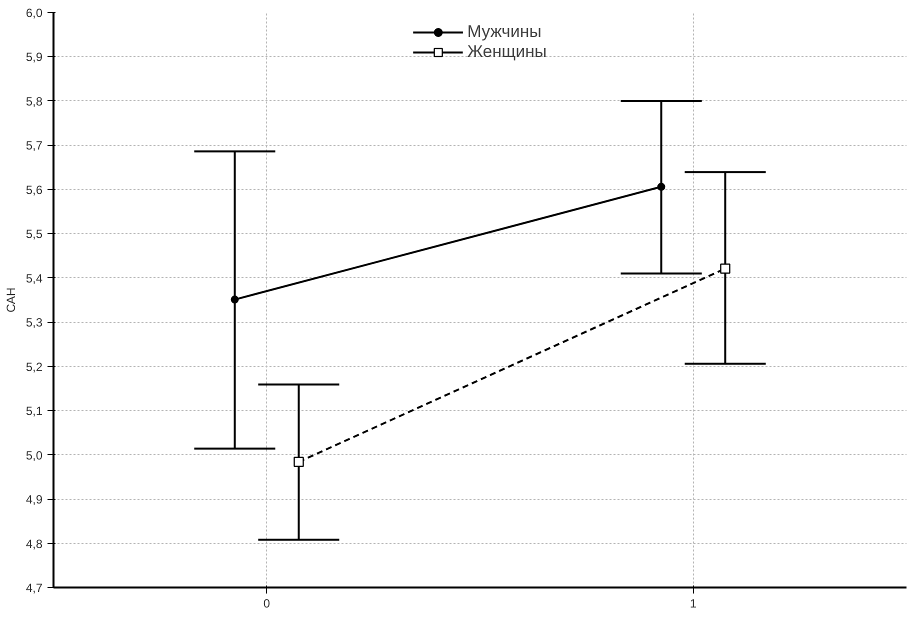 This screenshot has width=916, height=617. Describe the element at coordinates (34, 499) in the screenshot. I see `y-tick-label: 4,9` at that location.